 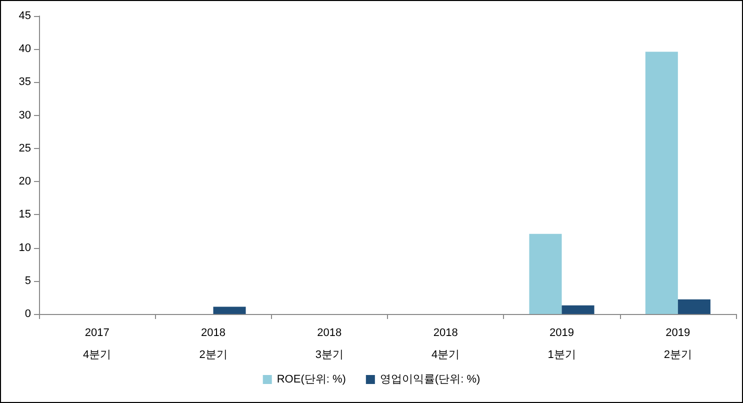 What do you see at coordinates (213, 344) in the screenshot?
I see `x-tick-label: 2018 2분기` at bounding box center [213, 344].